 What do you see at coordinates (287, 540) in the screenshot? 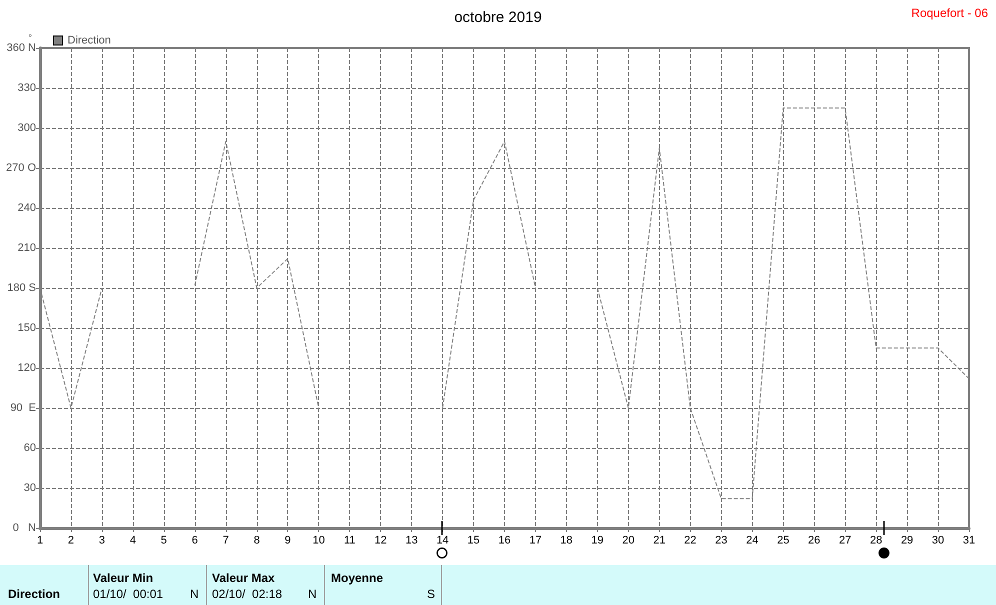
I see `x-tick-label: 9` at bounding box center [287, 540].